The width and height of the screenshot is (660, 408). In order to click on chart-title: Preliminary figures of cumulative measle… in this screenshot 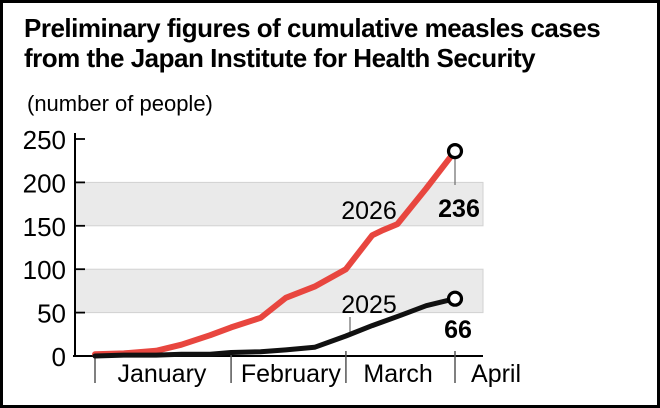, I will do `click(312, 43)`.